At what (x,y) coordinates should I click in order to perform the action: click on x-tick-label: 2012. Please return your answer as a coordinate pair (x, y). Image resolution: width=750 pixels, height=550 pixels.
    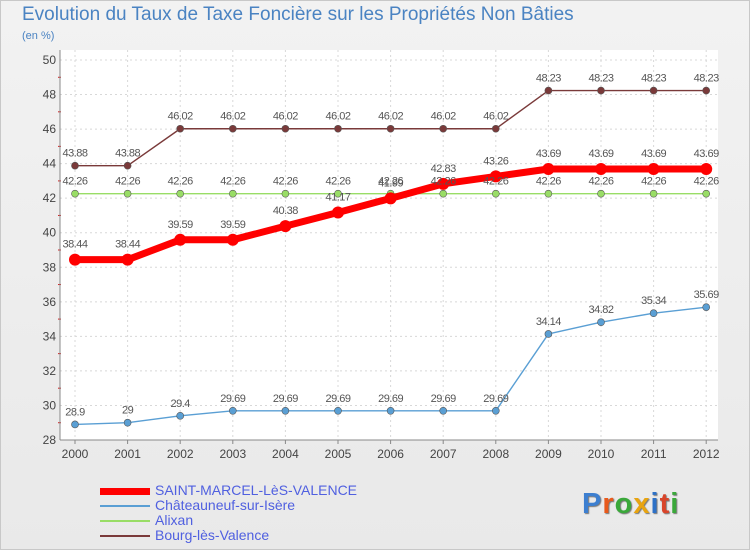
    Looking at the image, I should click on (706, 454).